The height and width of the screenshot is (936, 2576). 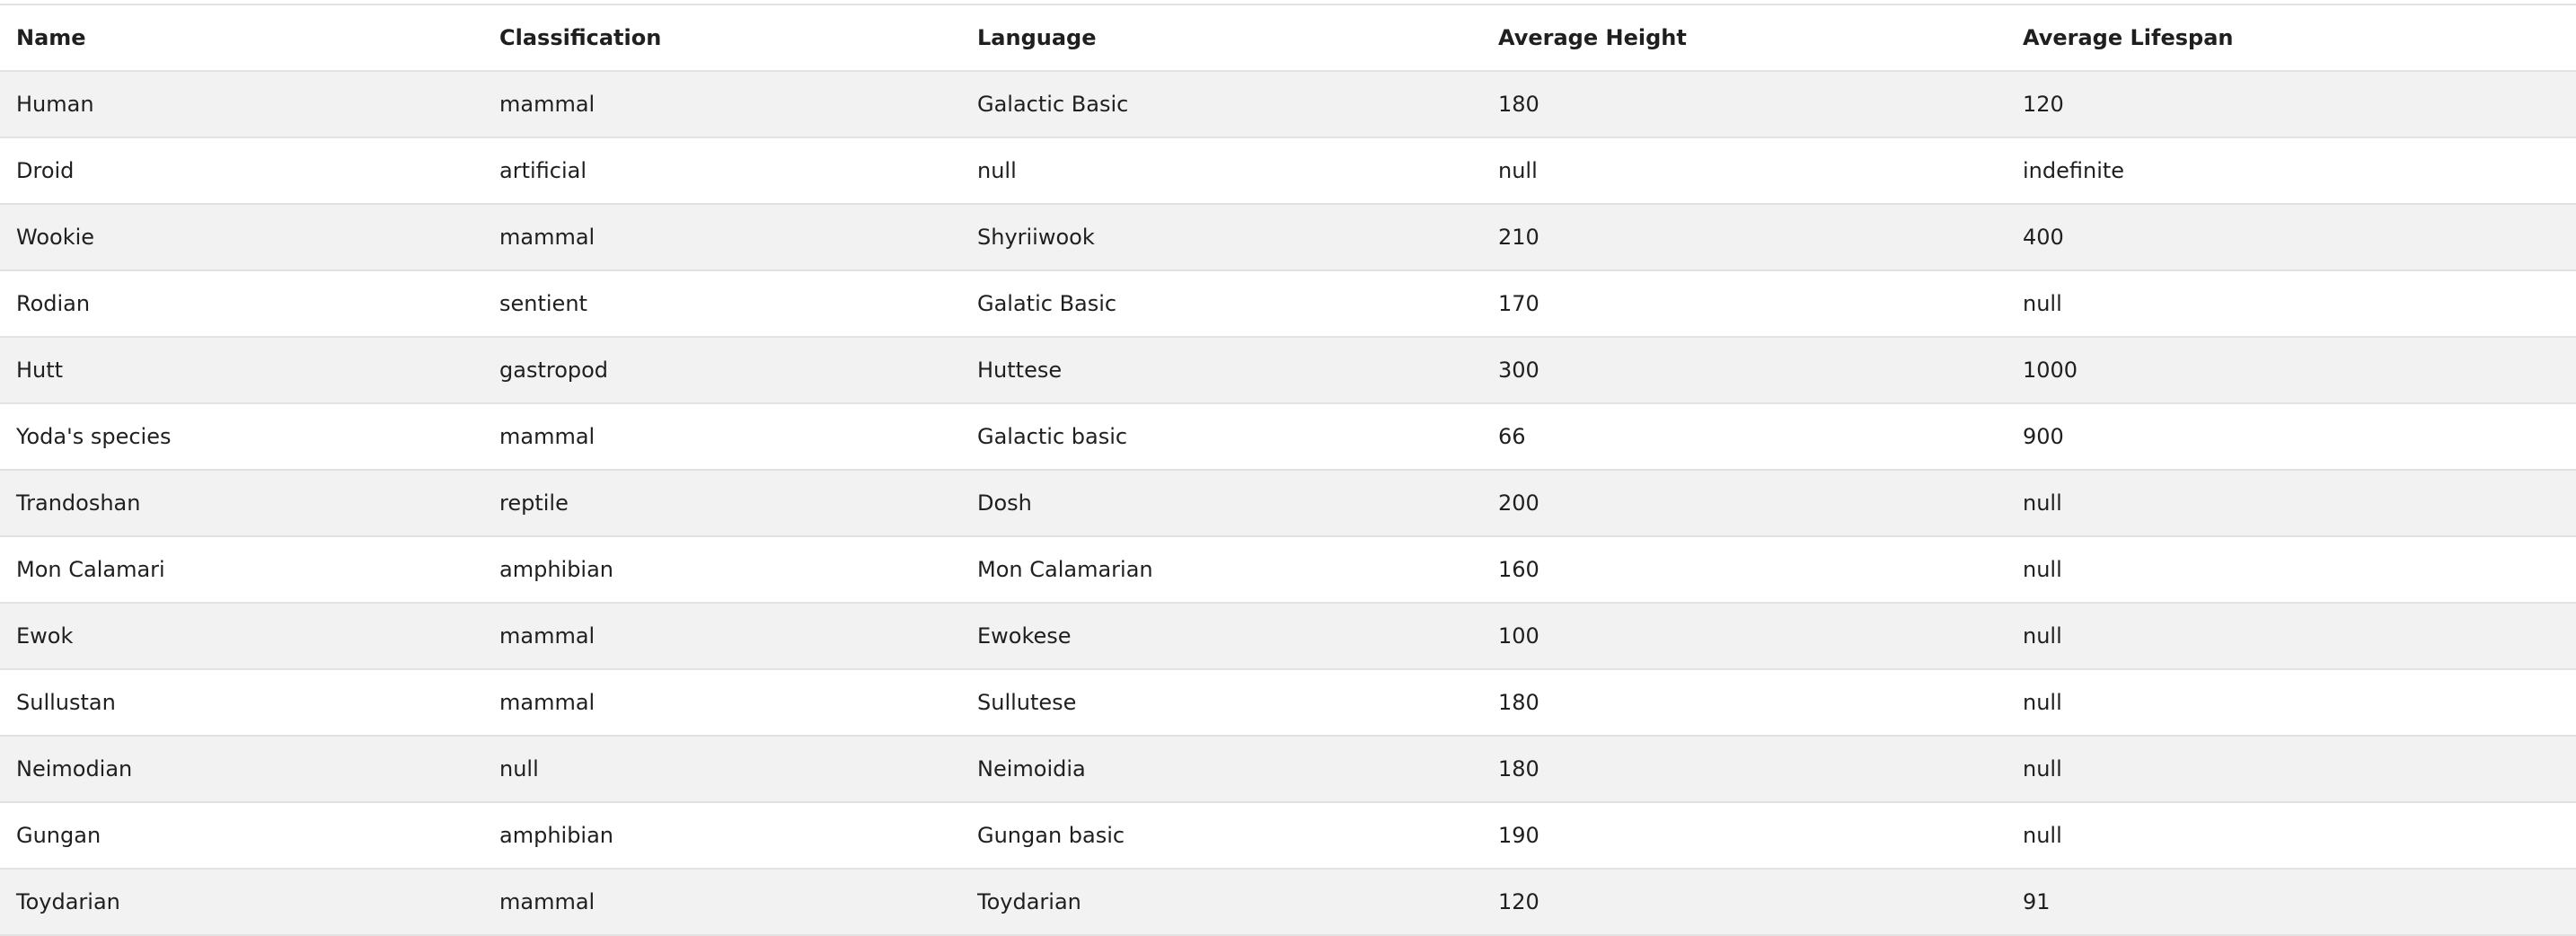 What do you see at coordinates (543, 303) in the screenshot?
I see `cell-classification: sentient` at bounding box center [543, 303].